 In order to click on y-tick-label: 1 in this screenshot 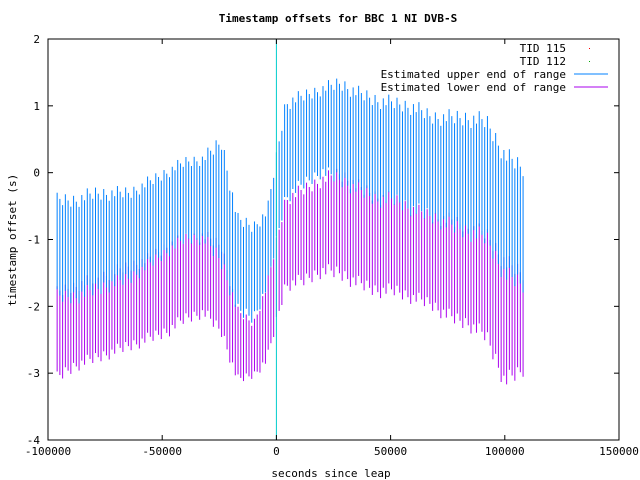, I will do `click(36, 106)`.